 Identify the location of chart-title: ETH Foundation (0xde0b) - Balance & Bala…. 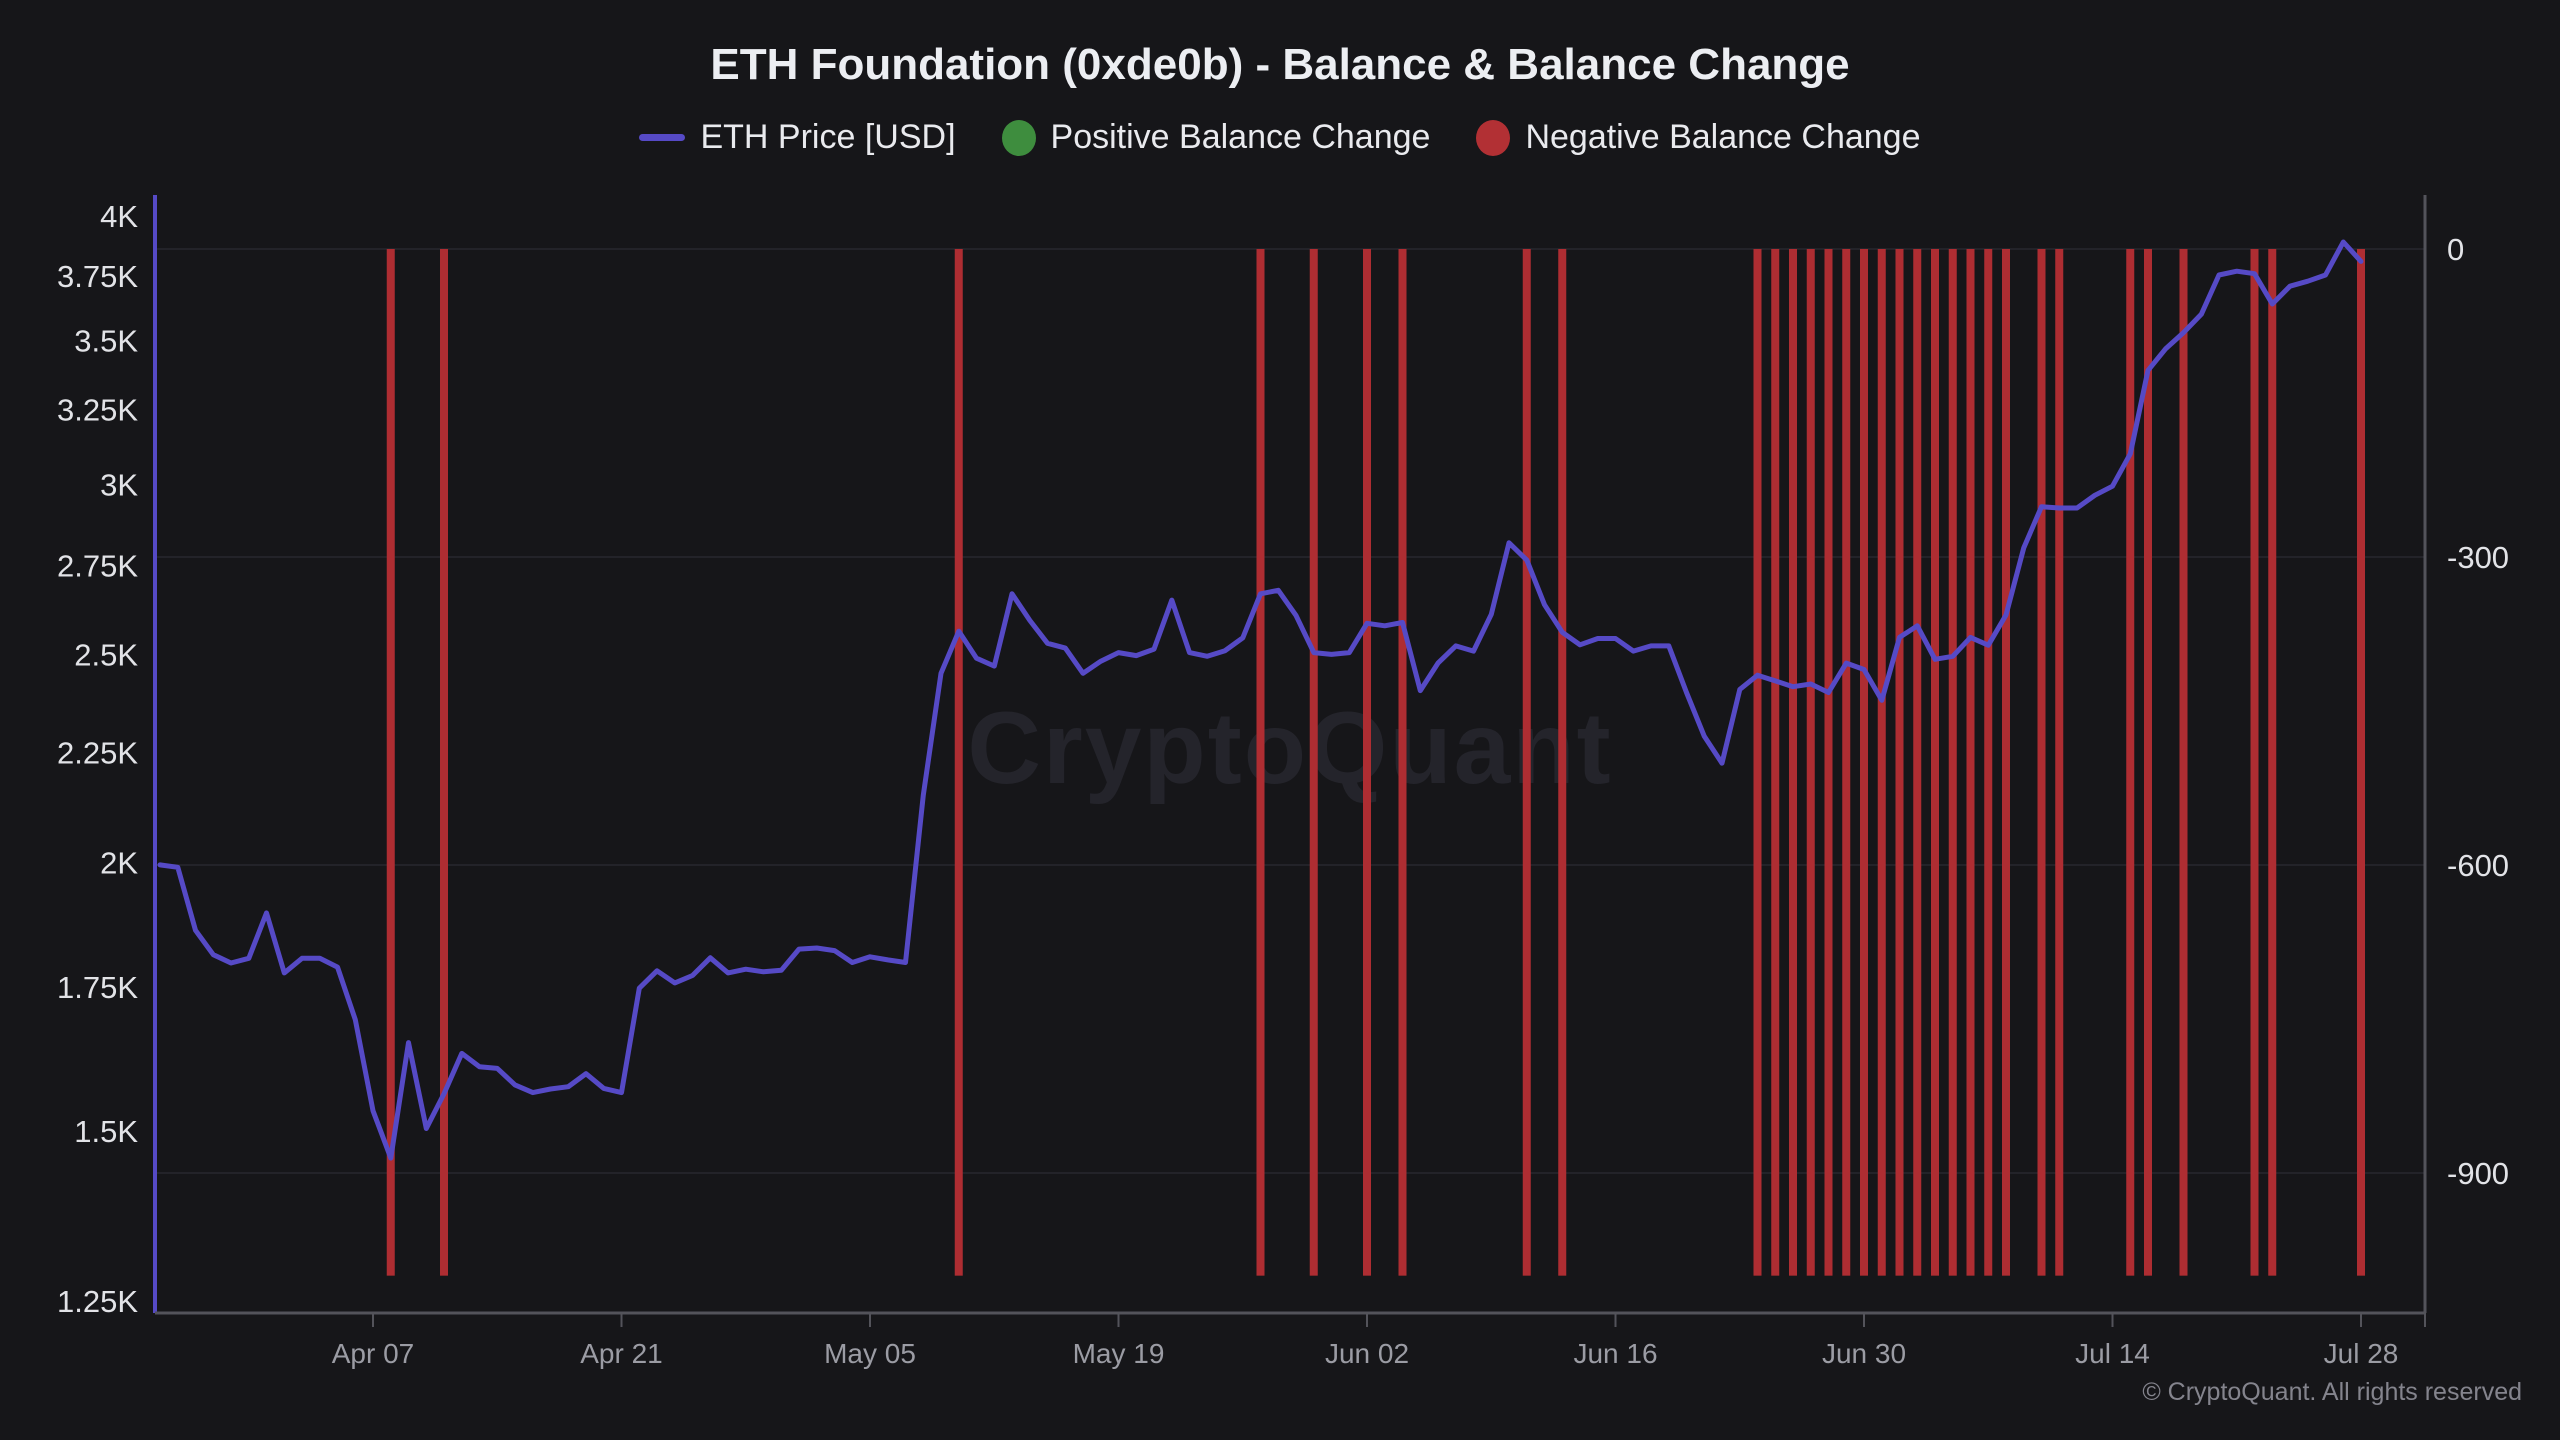
(1280, 64).